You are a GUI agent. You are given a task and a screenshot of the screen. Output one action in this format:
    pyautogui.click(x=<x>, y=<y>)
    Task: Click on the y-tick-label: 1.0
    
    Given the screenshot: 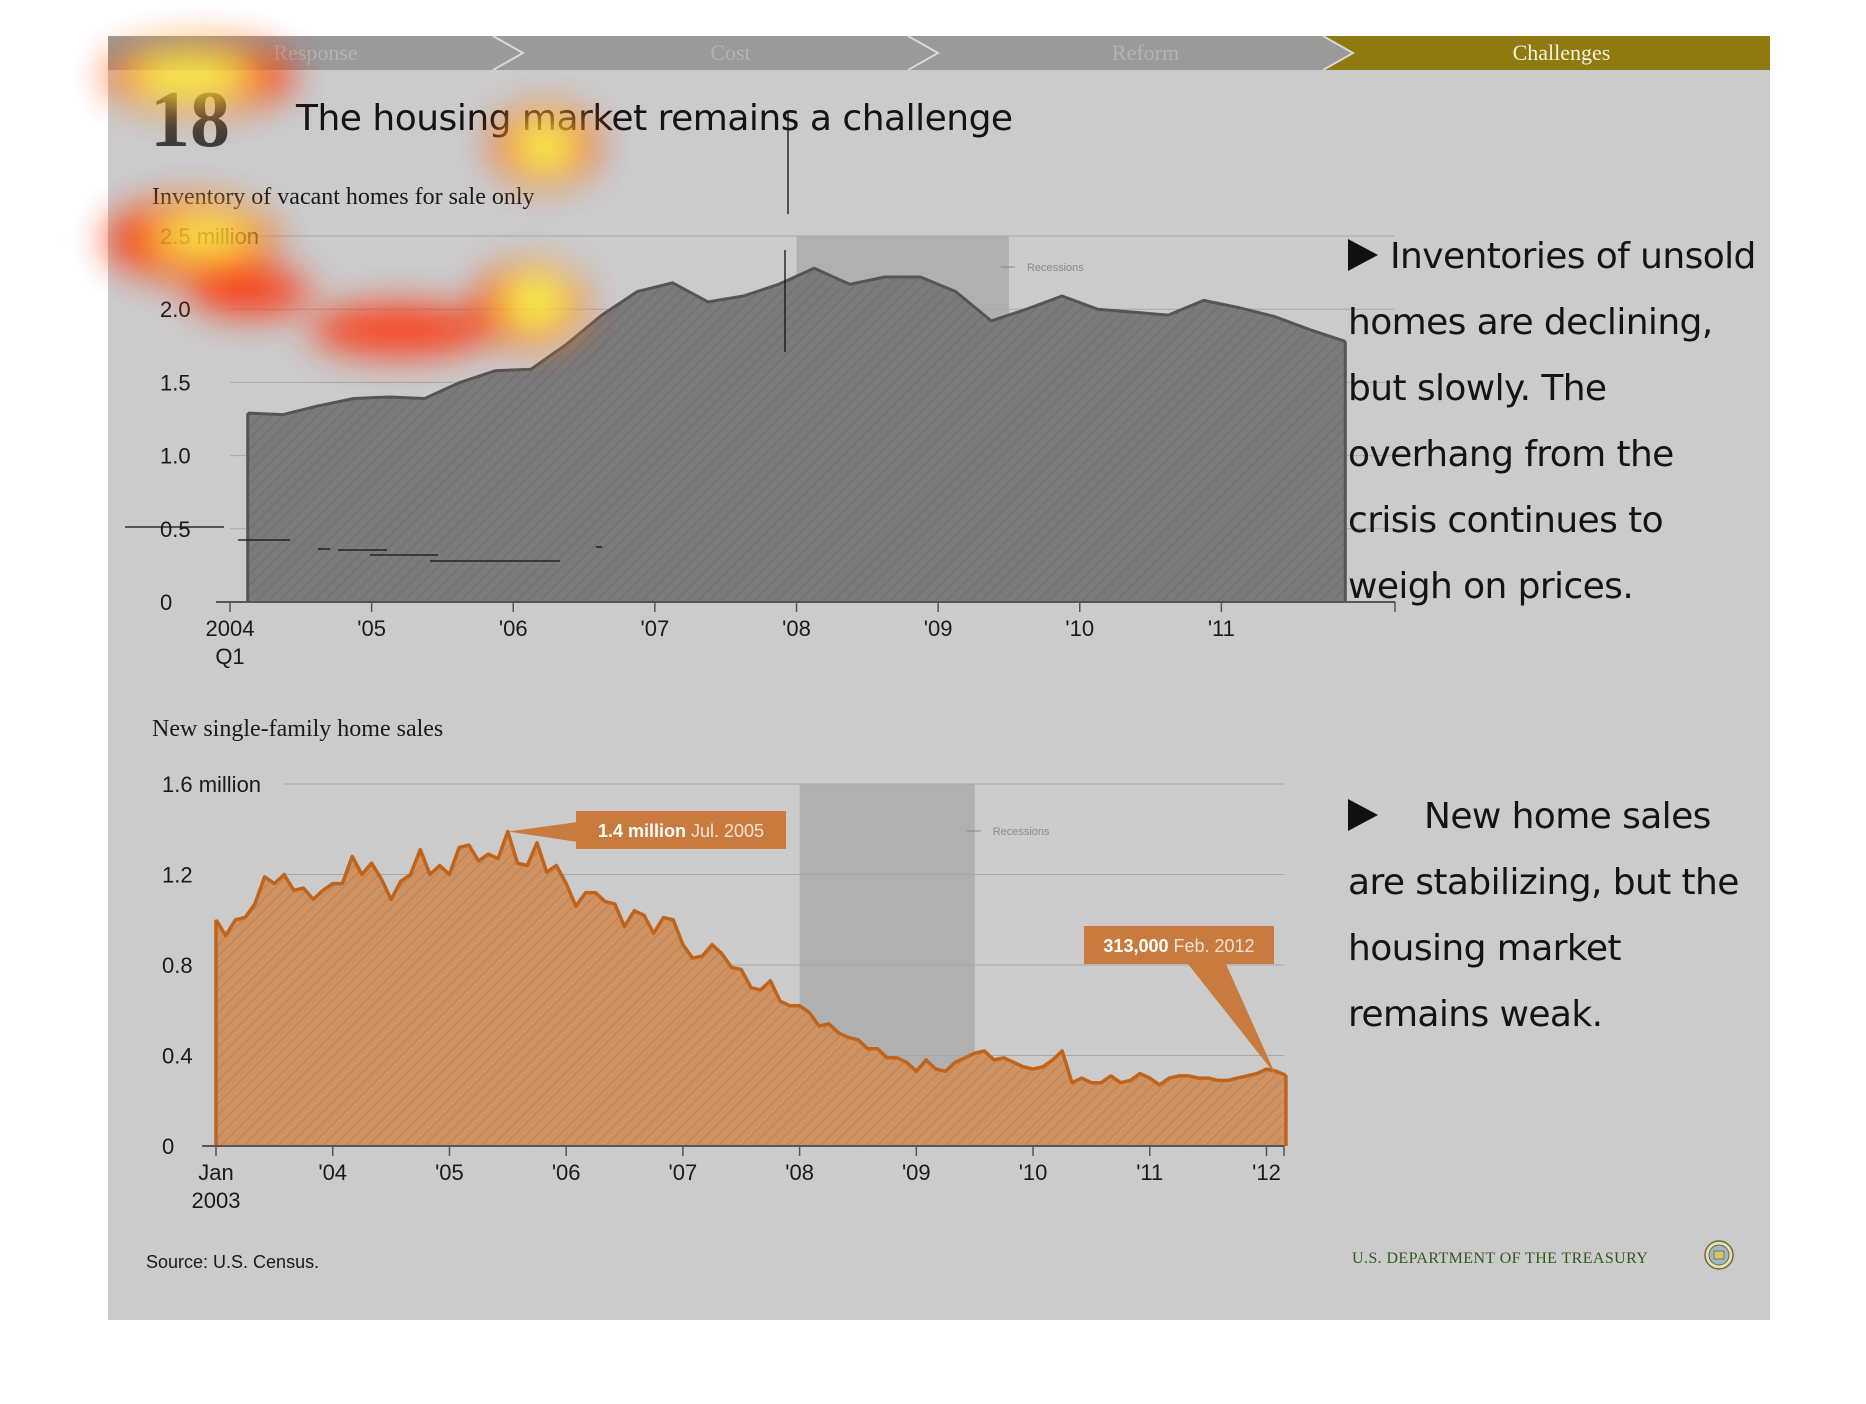 What is the action you would take?
    pyautogui.click(x=175, y=456)
    